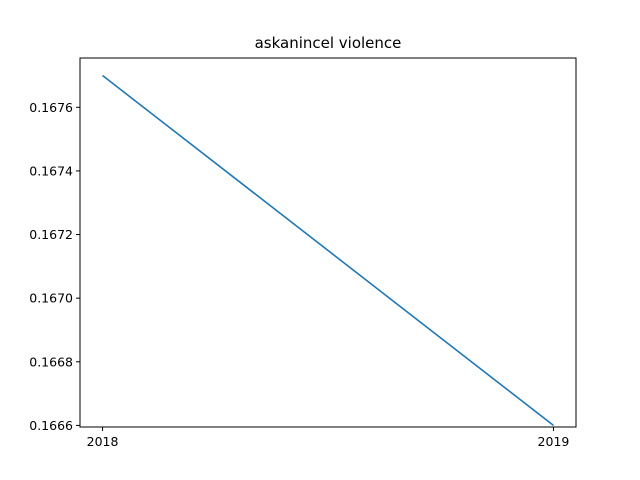 This screenshot has height=480, width=640. What do you see at coordinates (554, 441) in the screenshot?
I see `x-tick-label: 2019` at bounding box center [554, 441].